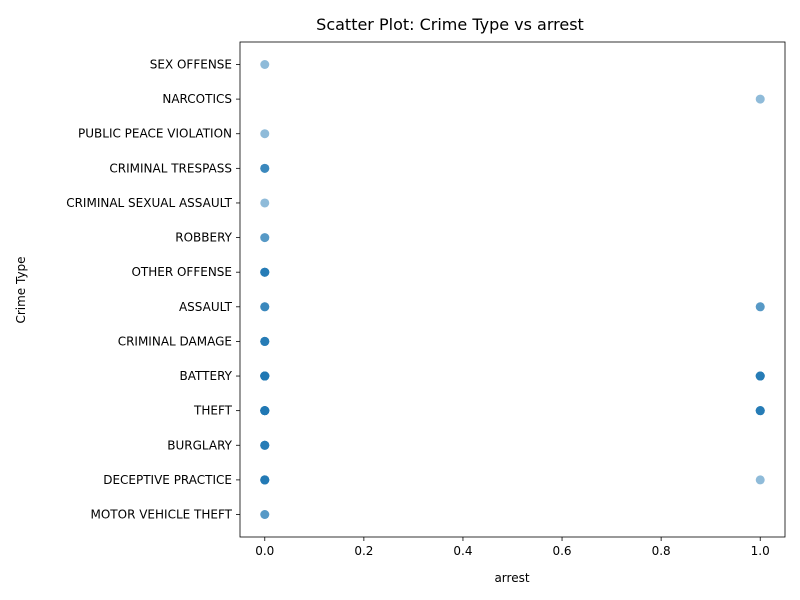 The width and height of the screenshot is (800, 600). What do you see at coordinates (264, 551) in the screenshot?
I see `x-tick-label: 0.0` at bounding box center [264, 551].